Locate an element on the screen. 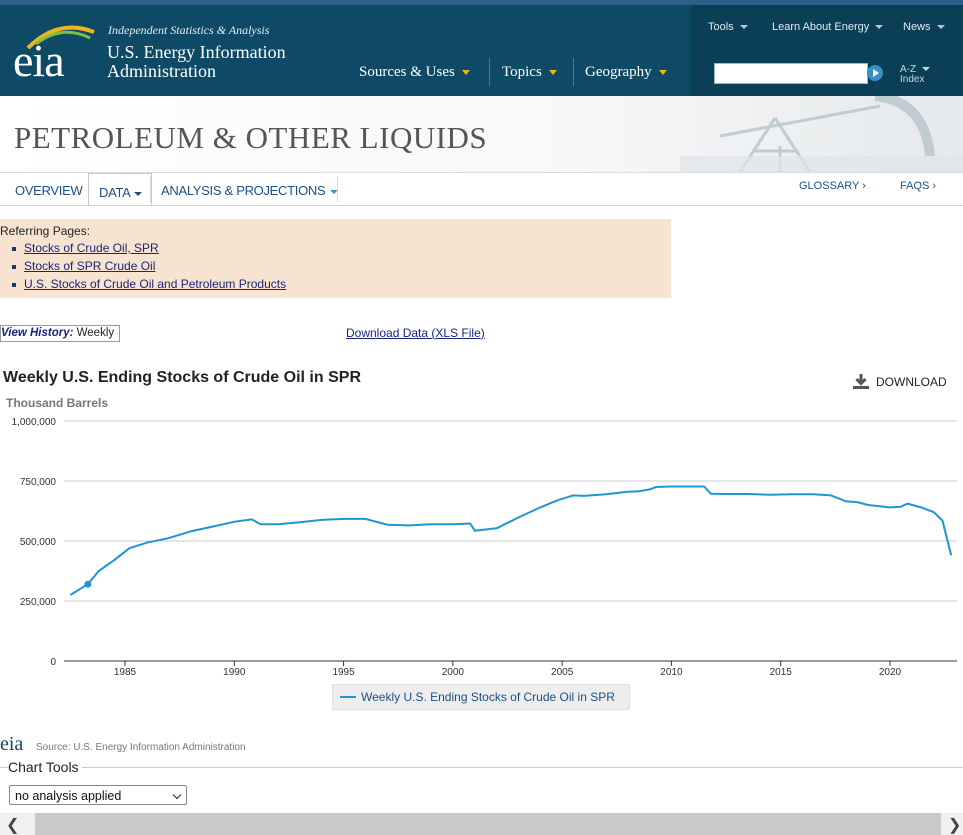 This screenshot has height=835, width=963. y-tick-label: 0 is located at coordinates (53, 662).